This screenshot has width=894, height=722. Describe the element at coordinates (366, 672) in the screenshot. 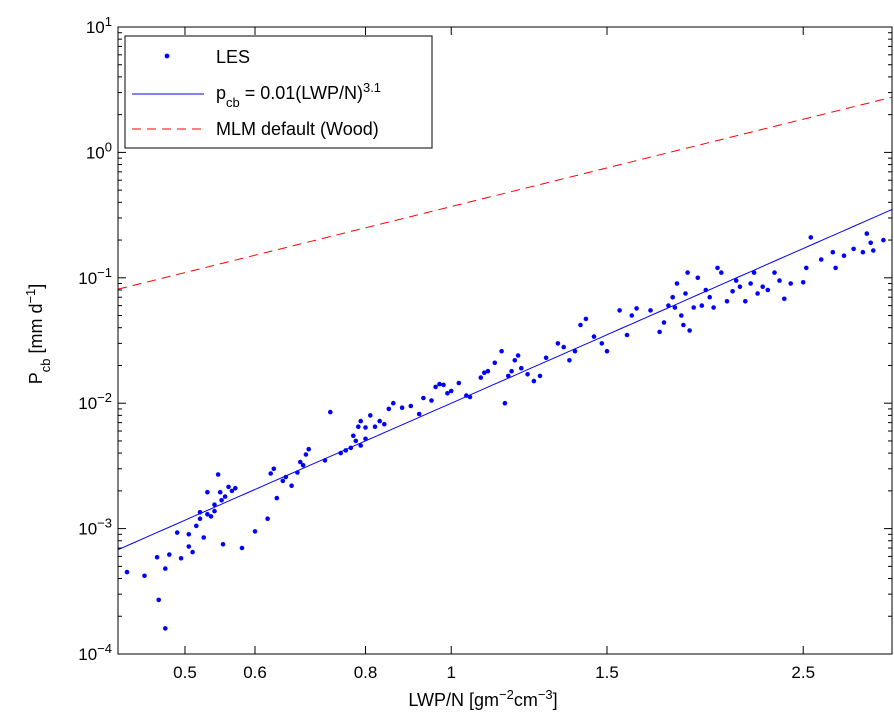

I see `x-tick-label: 0.8` at that location.